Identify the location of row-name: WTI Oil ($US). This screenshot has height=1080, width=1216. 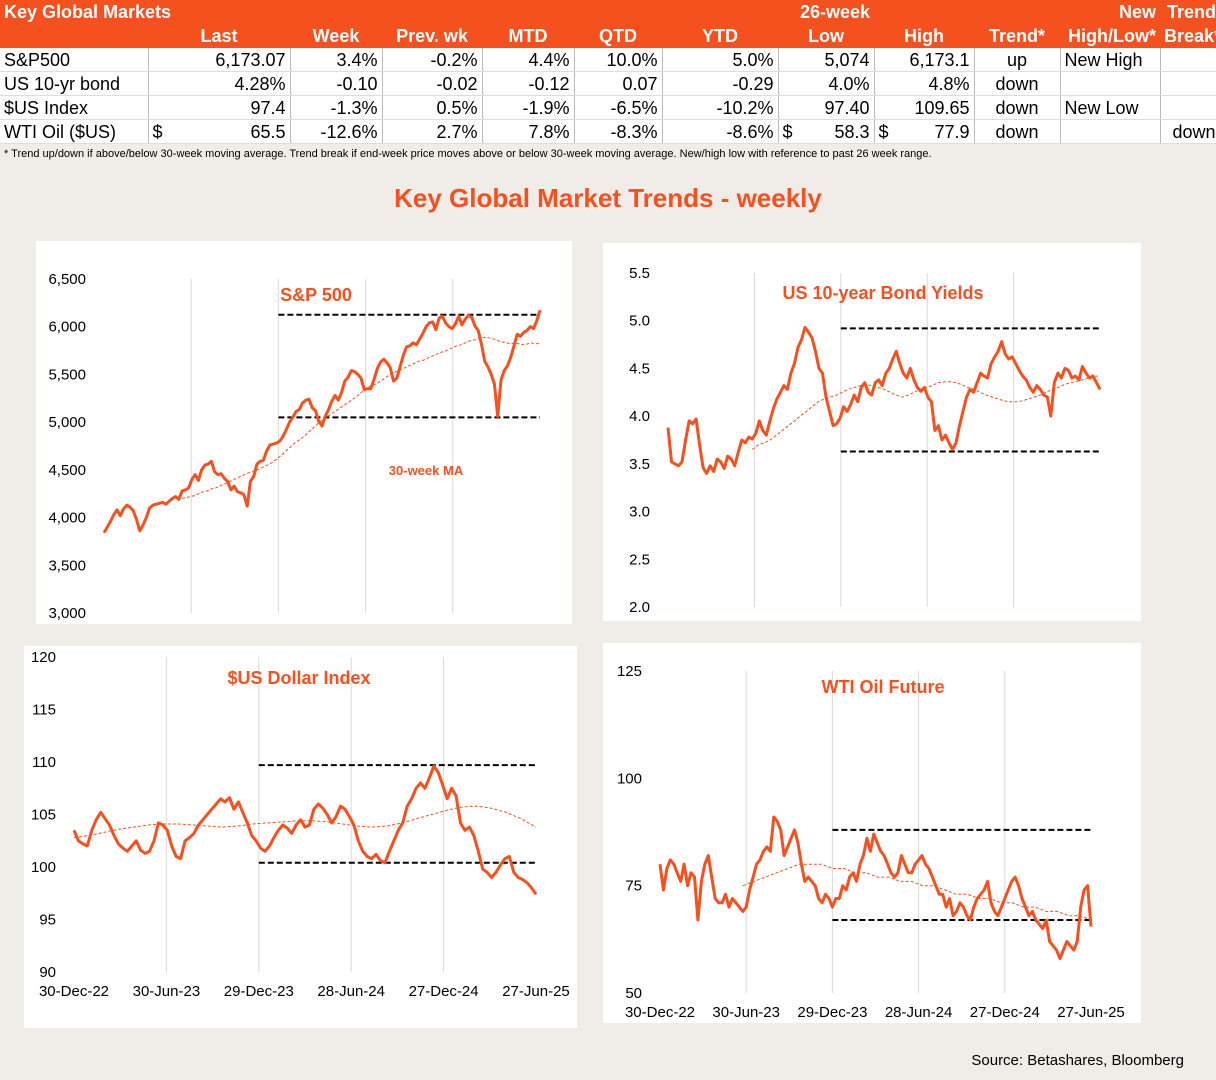
(74, 131).